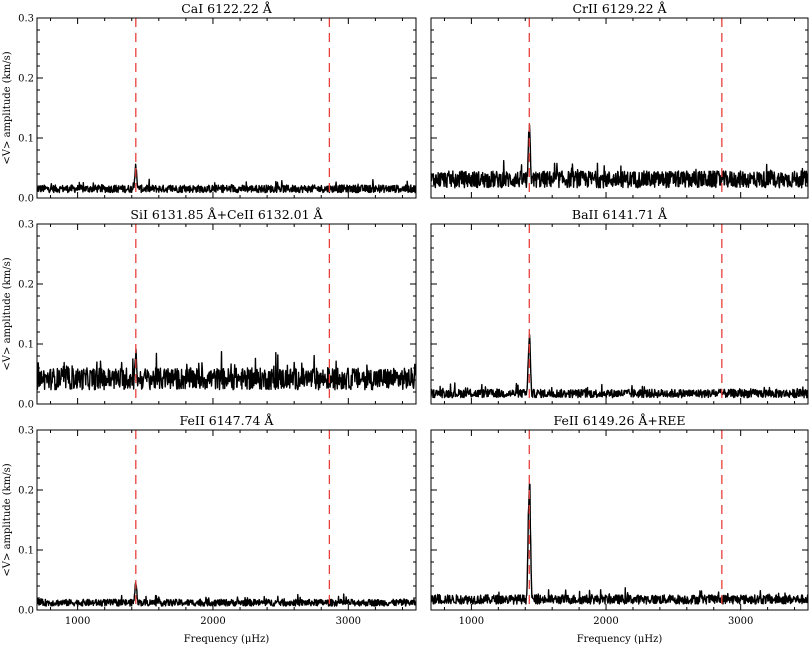 This screenshot has width=809, height=654. I want to click on panel-title: CrII 6129.22 Å, so click(619, 8).